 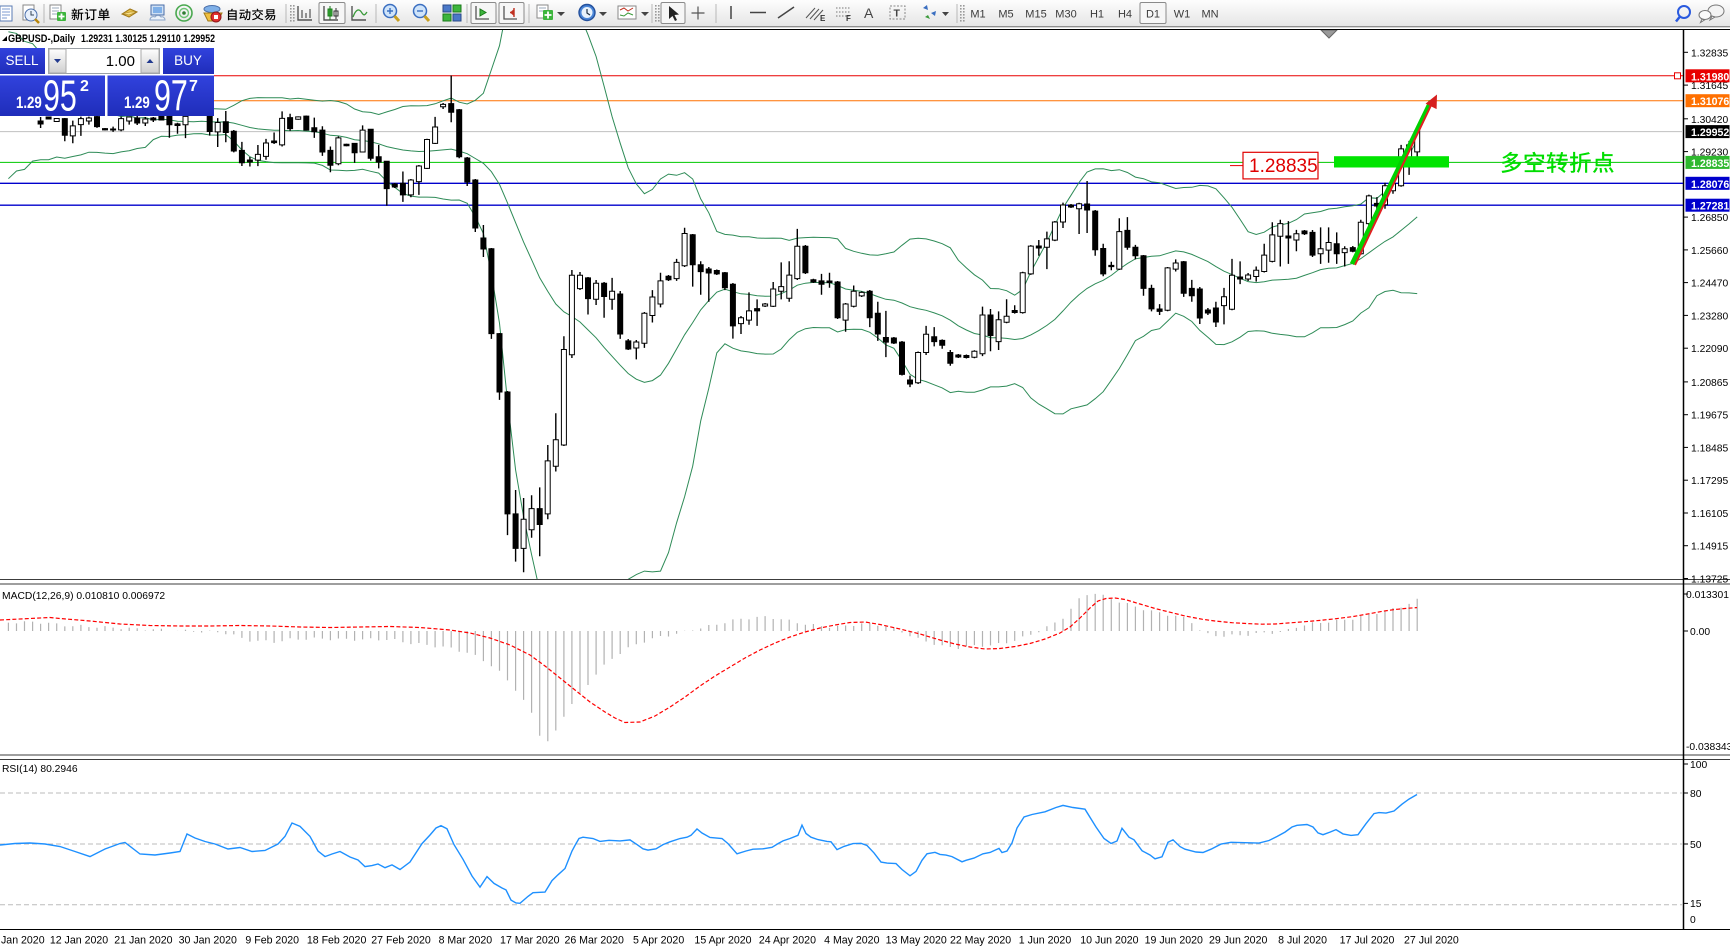 What do you see at coordinates (208, 941) in the screenshot?
I see `svg-text: 30 Jan 2020` at bounding box center [208, 941].